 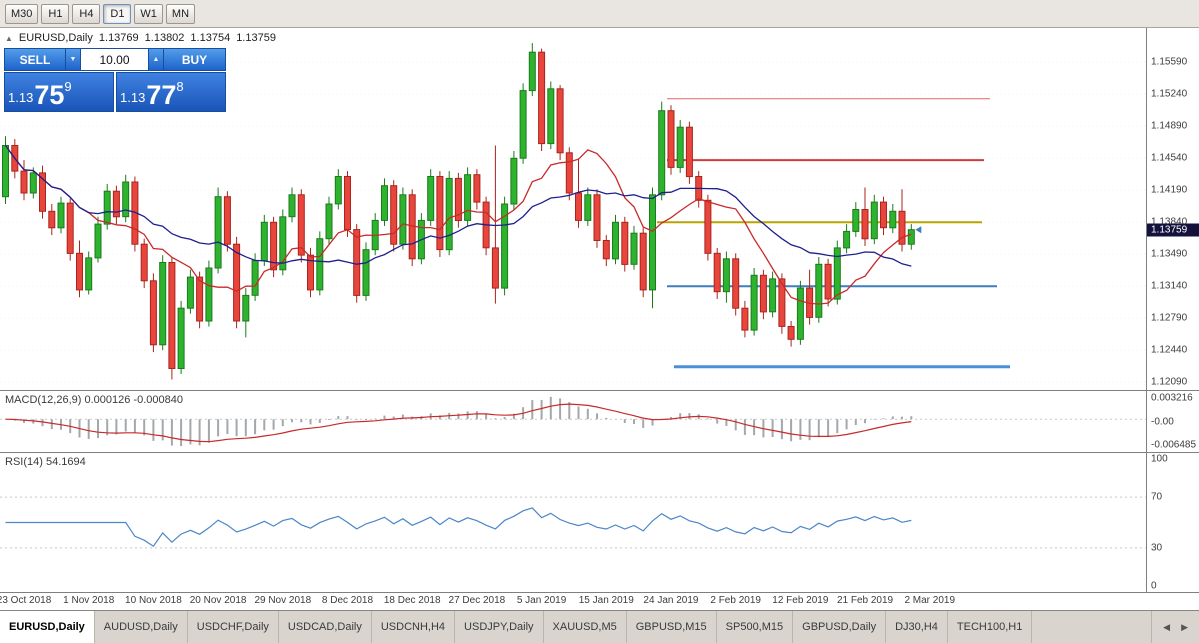 I want to click on price-tick: 1.15240, so click(x=1169, y=94).